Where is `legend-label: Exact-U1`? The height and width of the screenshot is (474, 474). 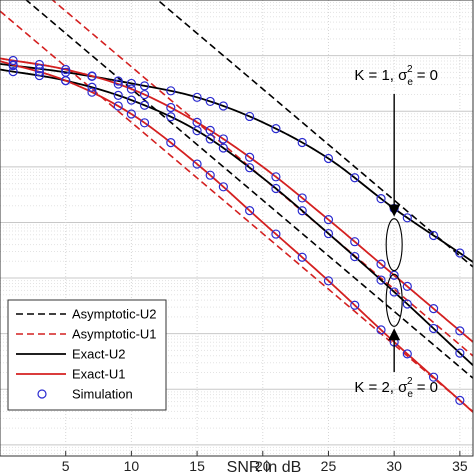
legend-label: Exact-U1 is located at coordinates (98, 374).